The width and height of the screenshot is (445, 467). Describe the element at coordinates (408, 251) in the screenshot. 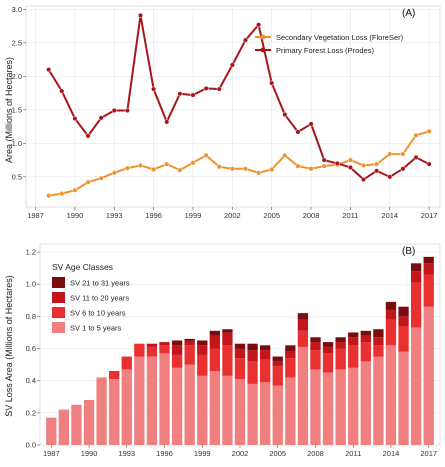

I see `panel-b-label: (B)` at that location.